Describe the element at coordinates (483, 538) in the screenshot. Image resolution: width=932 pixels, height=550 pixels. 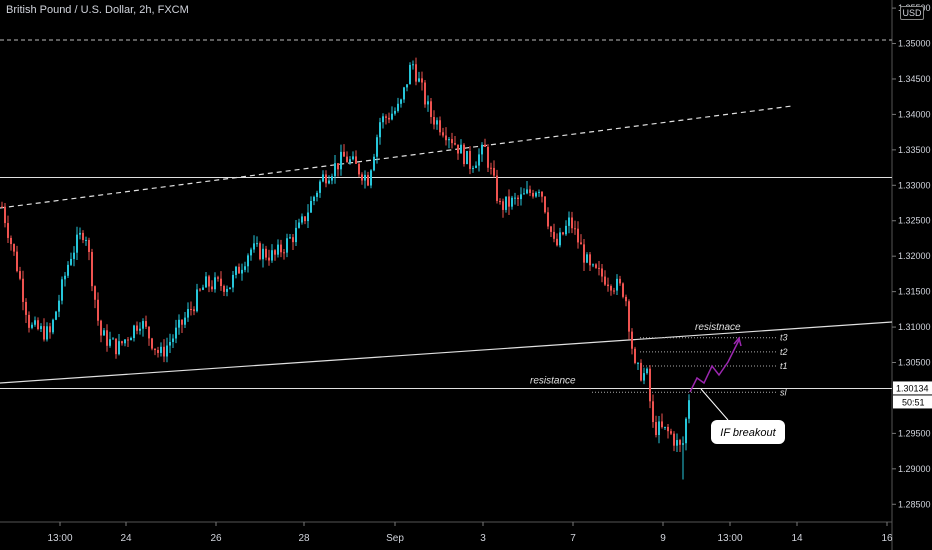
I see `time-tick-label: 3` at that location.